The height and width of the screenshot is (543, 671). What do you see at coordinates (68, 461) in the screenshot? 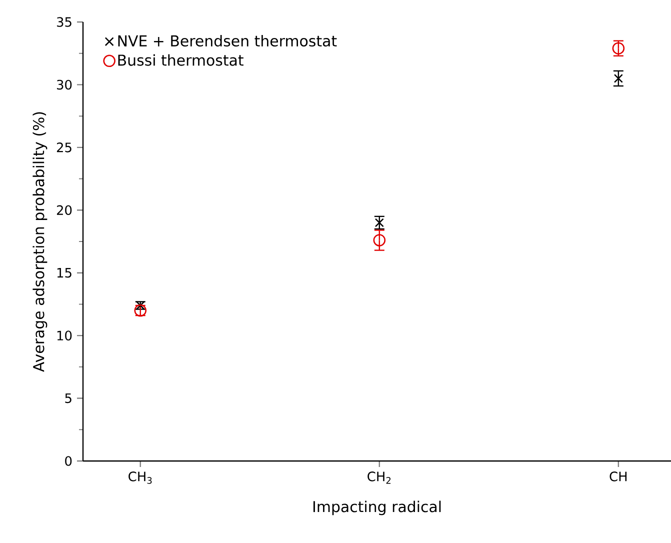
I see `y-tick-label: 0` at bounding box center [68, 461].